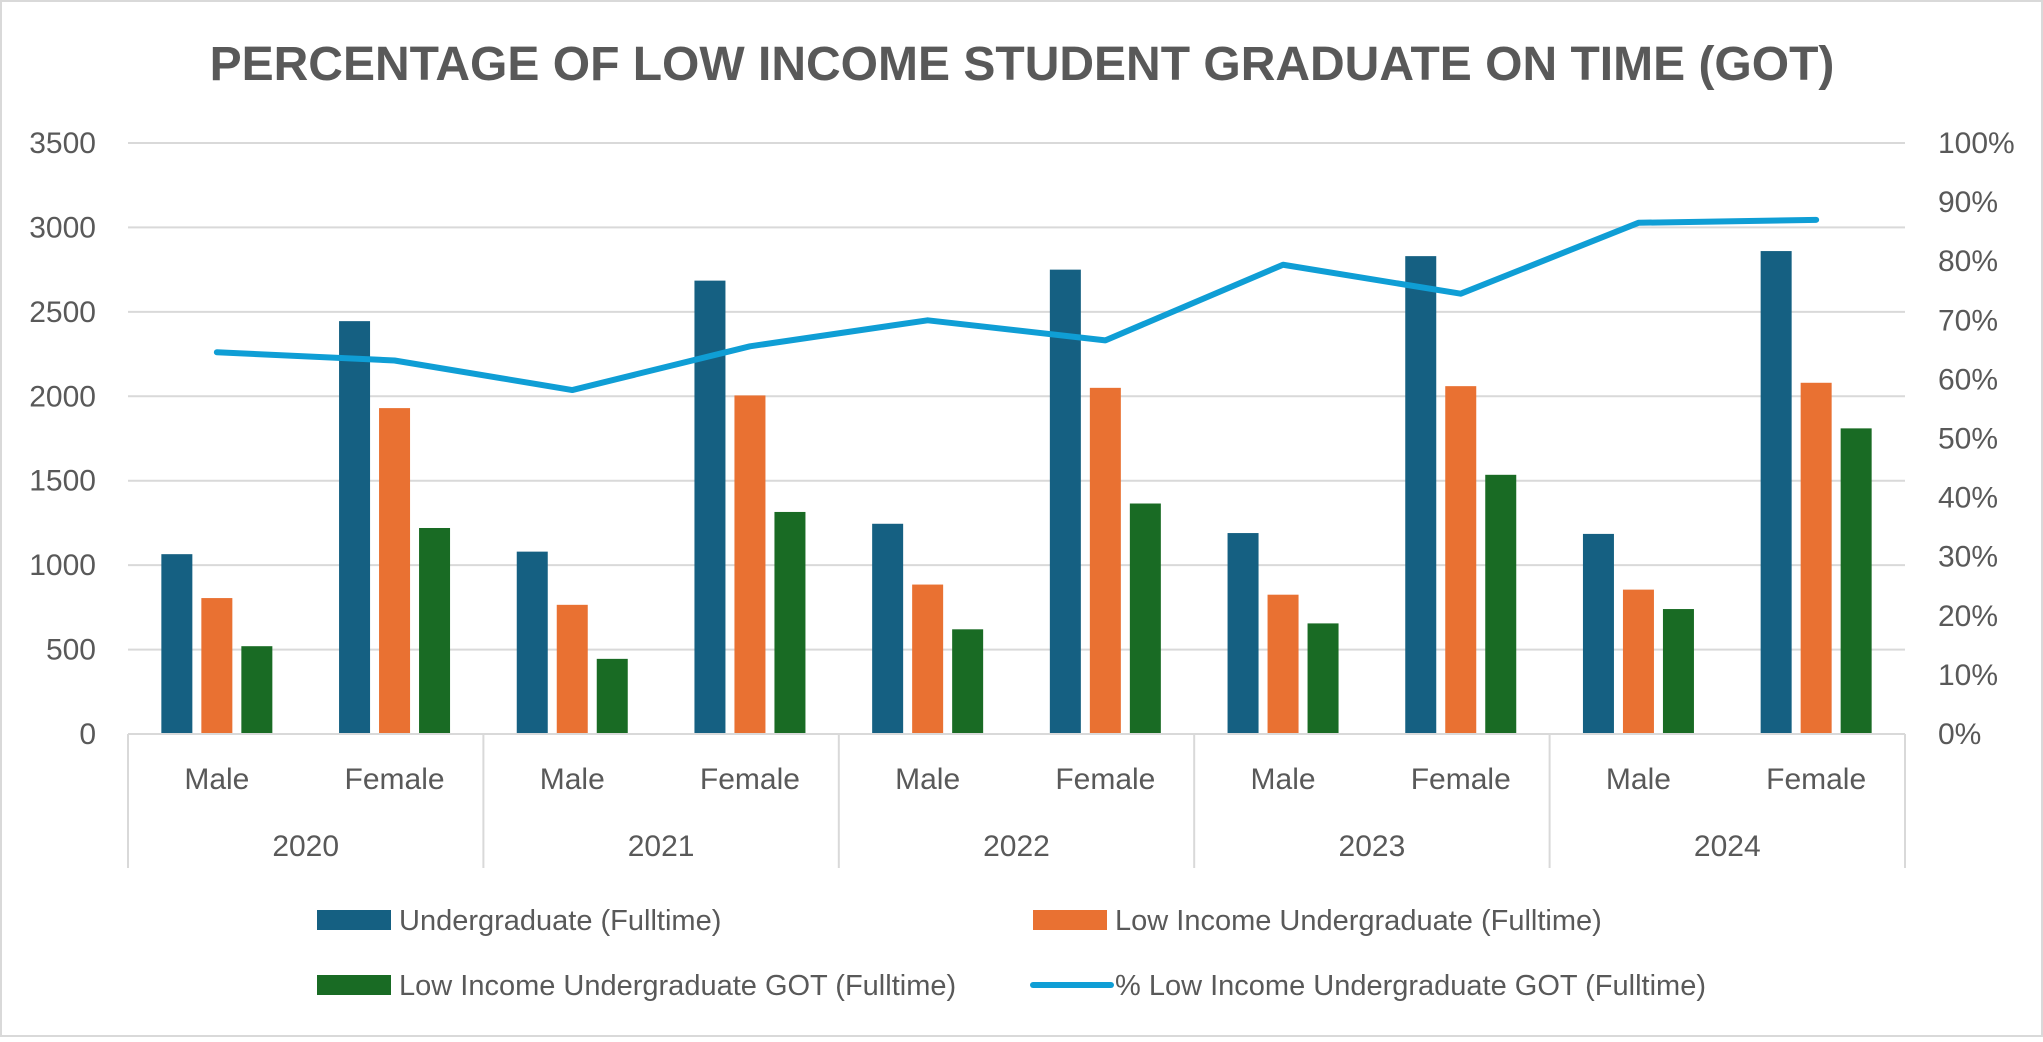 The height and width of the screenshot is (1042, 2043). I want to click on legend-label: Low Income Undergraduate GOT (Fulltime), so click(677, 986).